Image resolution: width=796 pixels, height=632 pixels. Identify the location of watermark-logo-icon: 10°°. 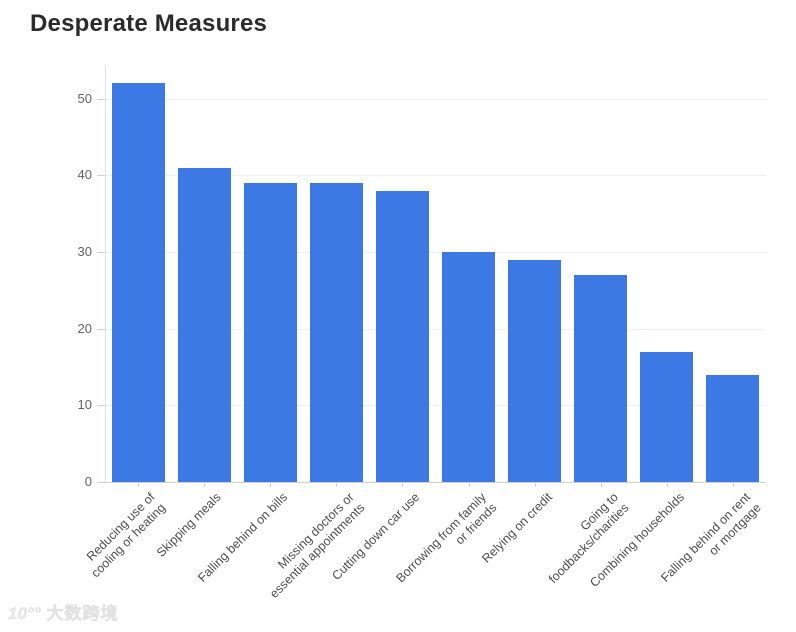
(24, 614).